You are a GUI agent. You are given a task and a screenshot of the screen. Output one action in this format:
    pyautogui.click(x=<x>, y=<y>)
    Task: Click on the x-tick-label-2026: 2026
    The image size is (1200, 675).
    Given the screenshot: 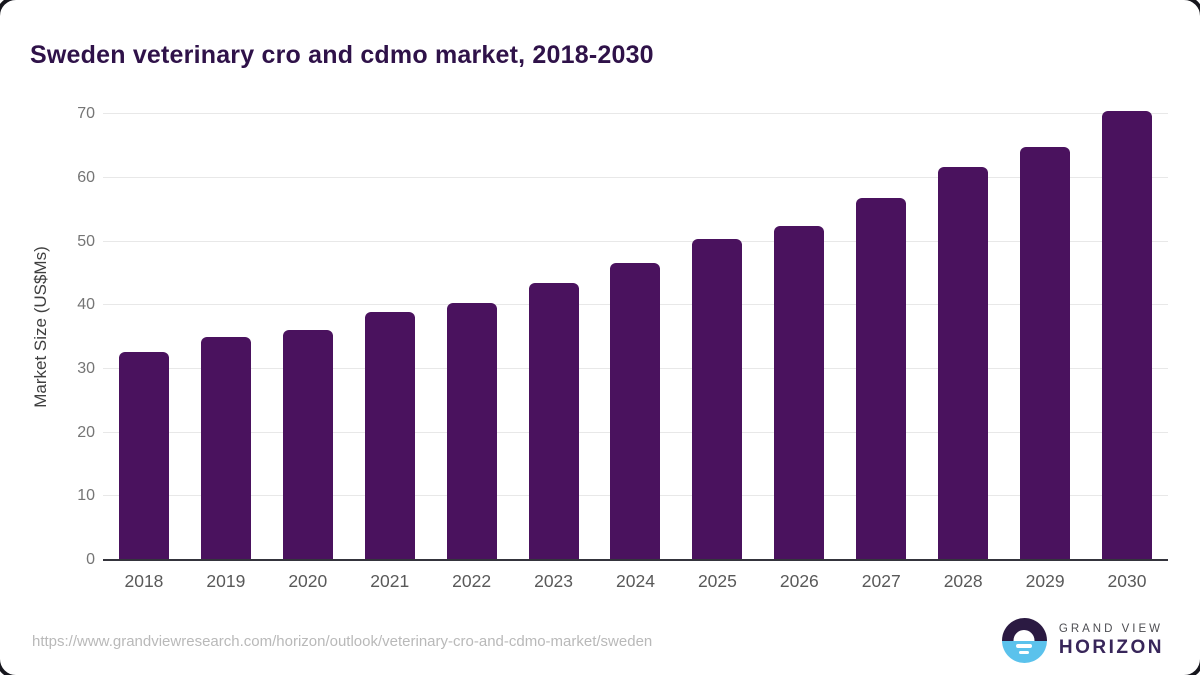 What is the action you would take?
    pyautogui.click(x=799, y=581)
    